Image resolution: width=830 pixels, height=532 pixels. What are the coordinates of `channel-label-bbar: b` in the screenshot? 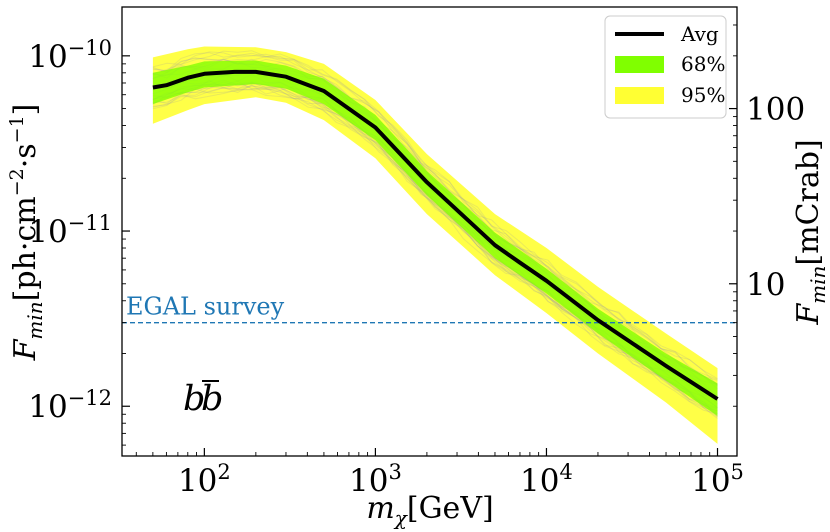 It's located at (212, 399).